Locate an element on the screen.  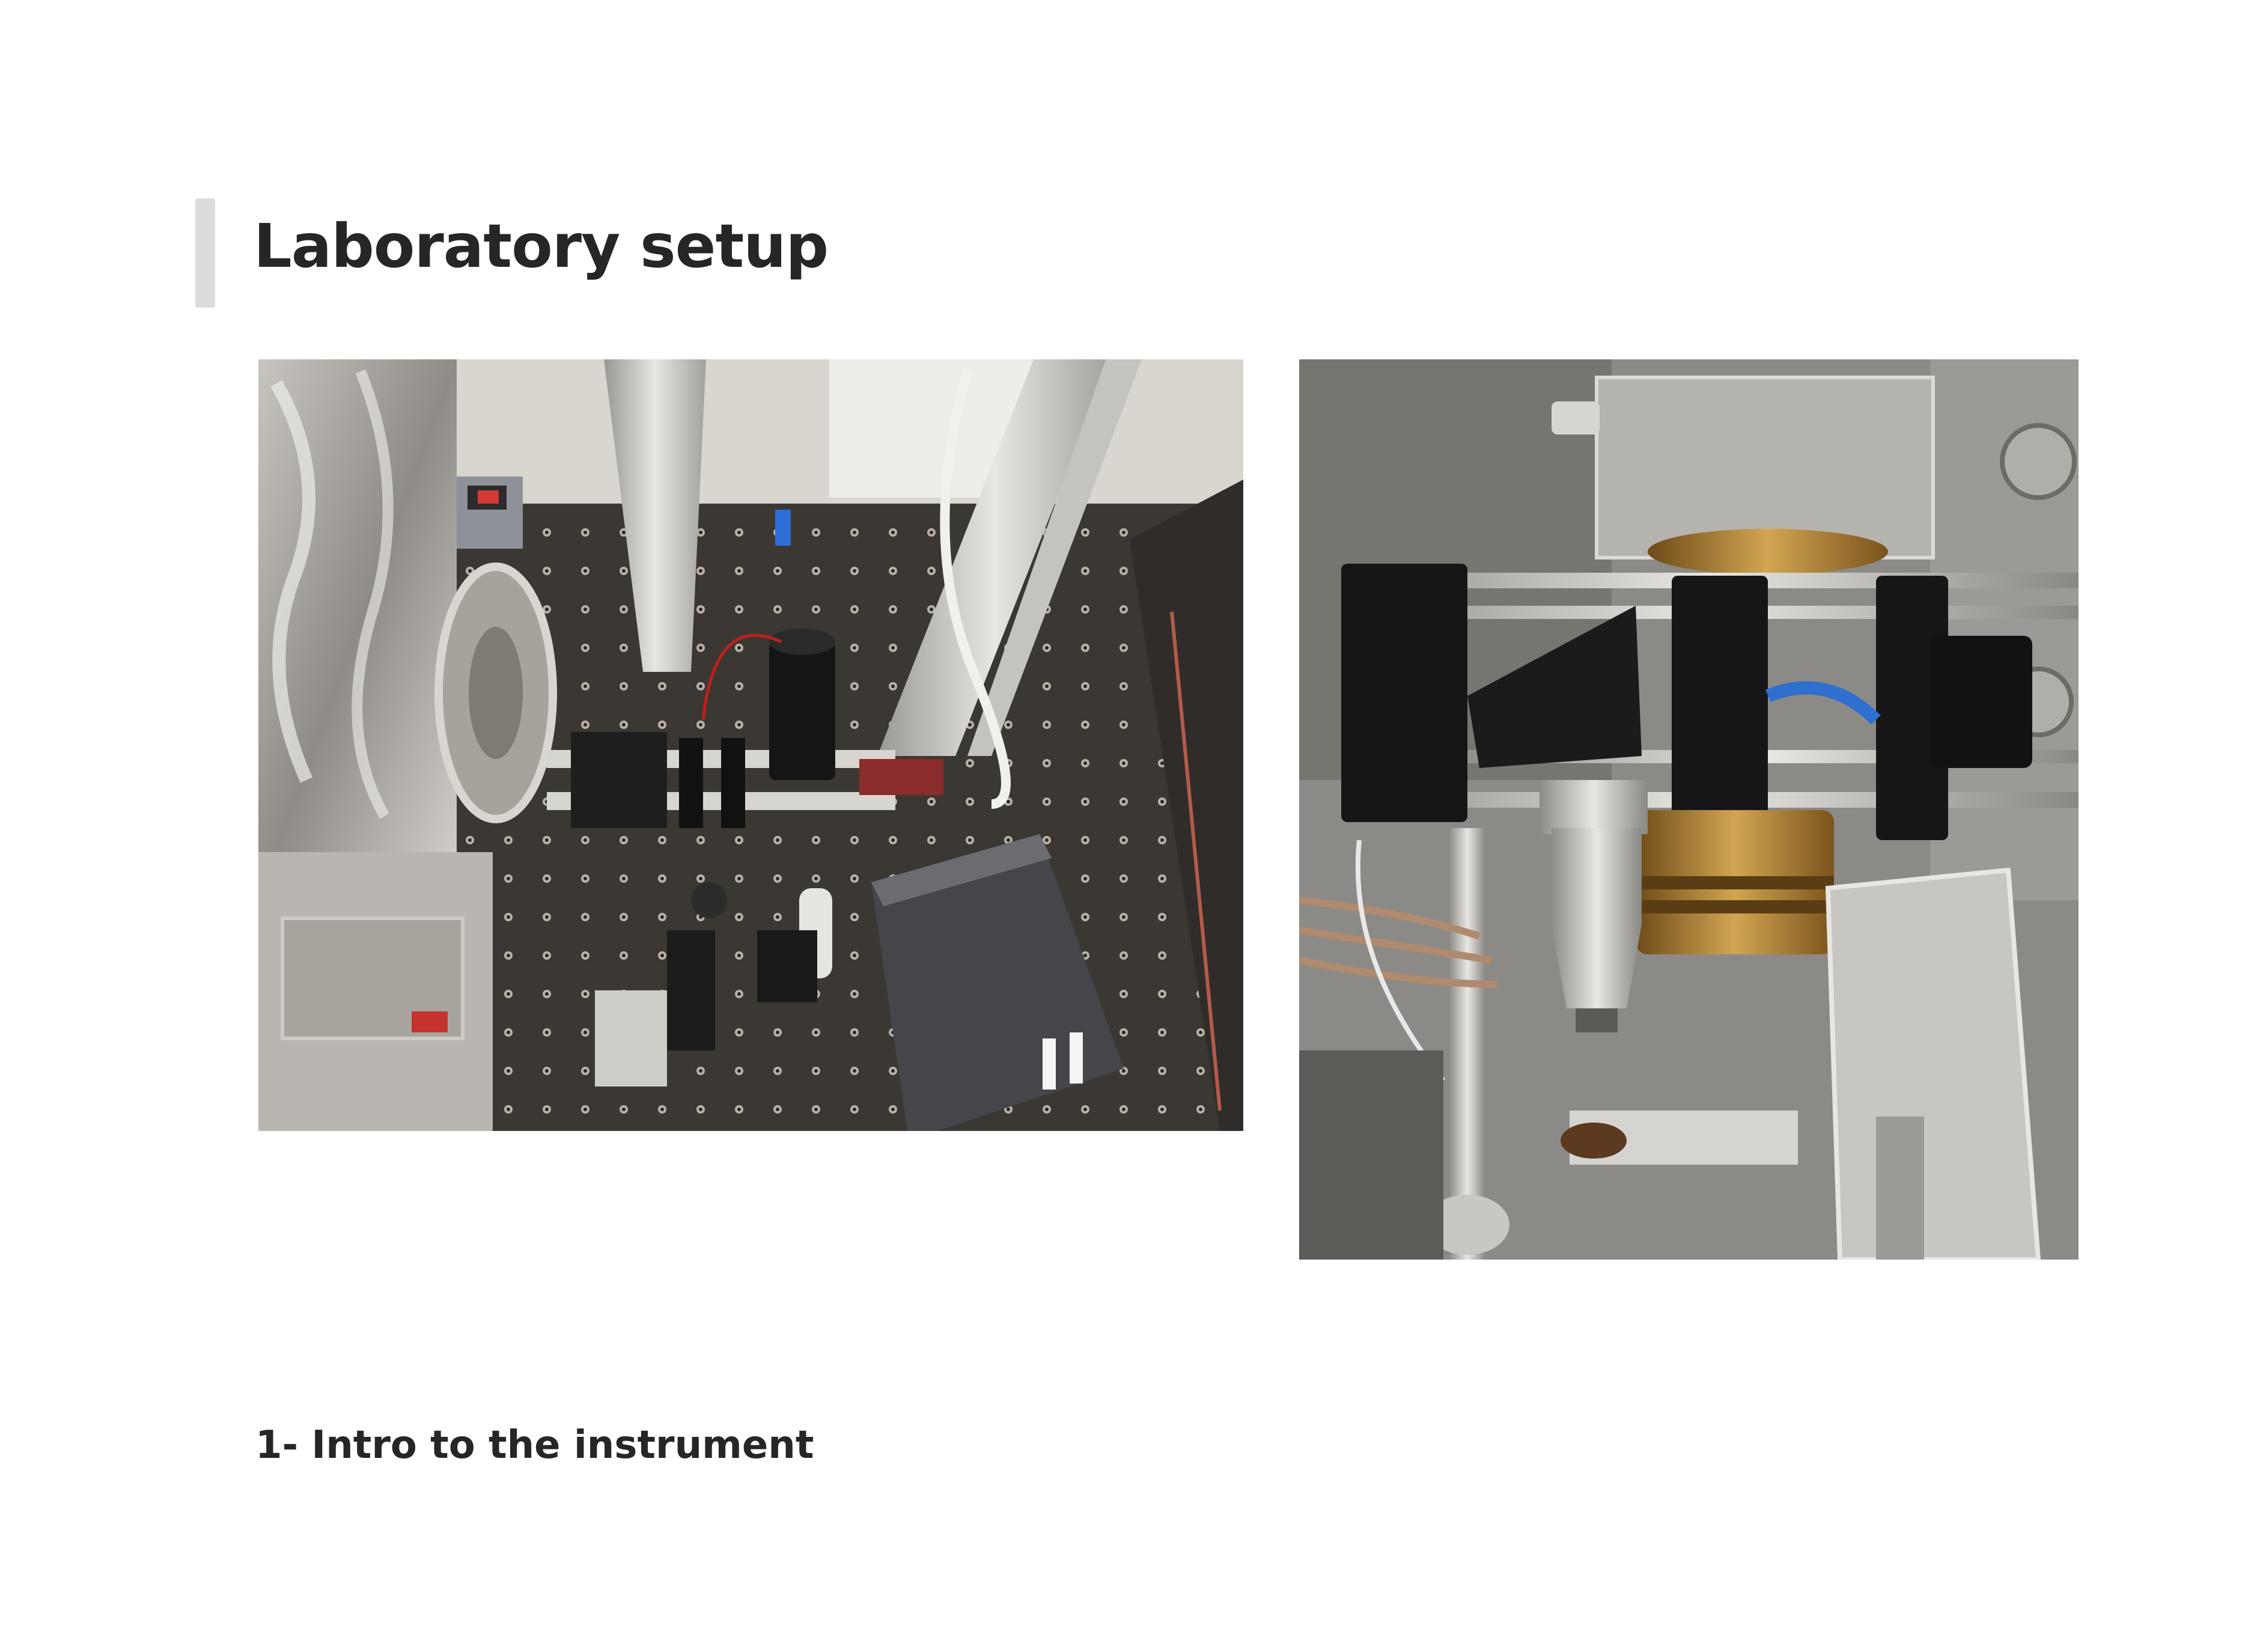
page-title: Laboratory setup is located at coordinates (542, 246).